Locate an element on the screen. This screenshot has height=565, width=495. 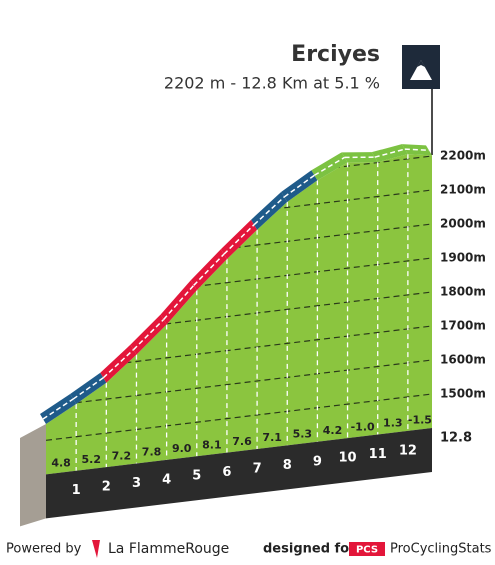
x-tick-label: 9 is located at coordinates (317, 461).